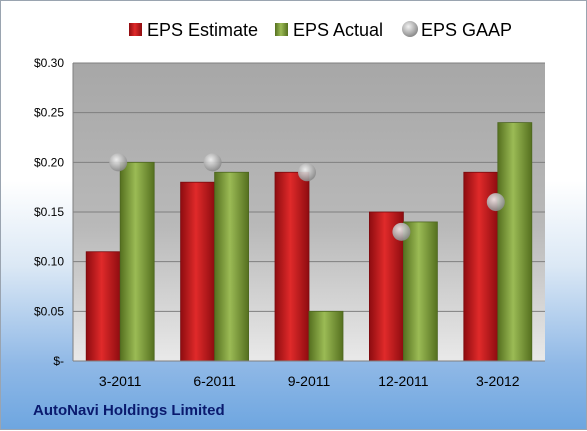 The width and height of the screenshot is (587, 431). I want to click on legend: EPS Estimate EPS Actual EPS GAAP, so click(320, 30).